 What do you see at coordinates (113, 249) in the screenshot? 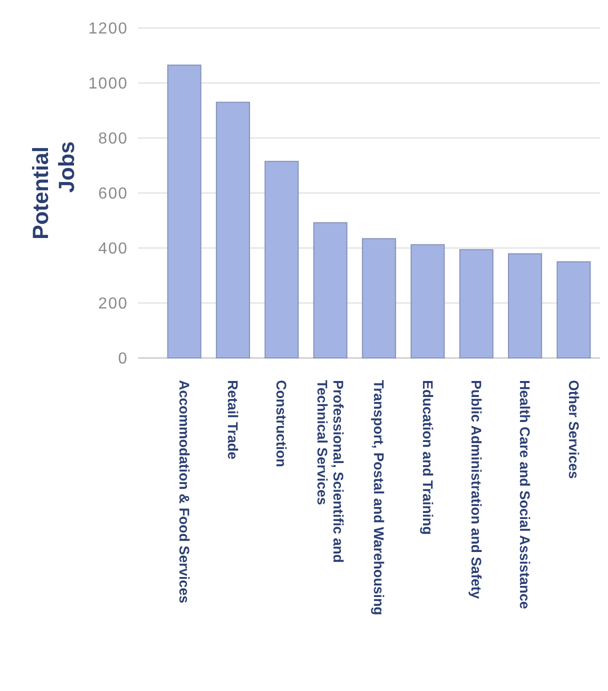
I see `y-tick-label: 400` at bounding box center [113, 249].